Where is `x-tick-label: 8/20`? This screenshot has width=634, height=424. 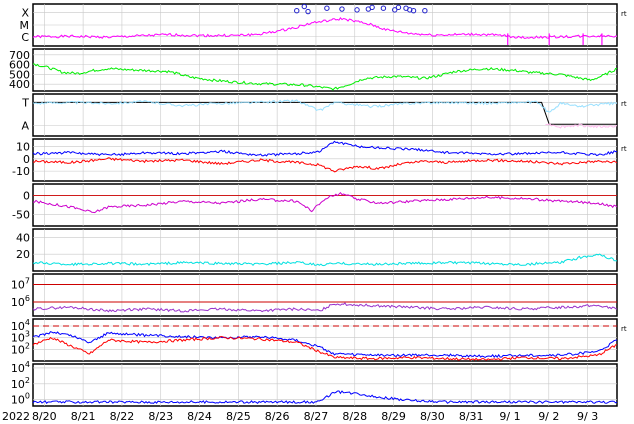
x-tick-label: 8/20 is located at coordinates (44, 416).